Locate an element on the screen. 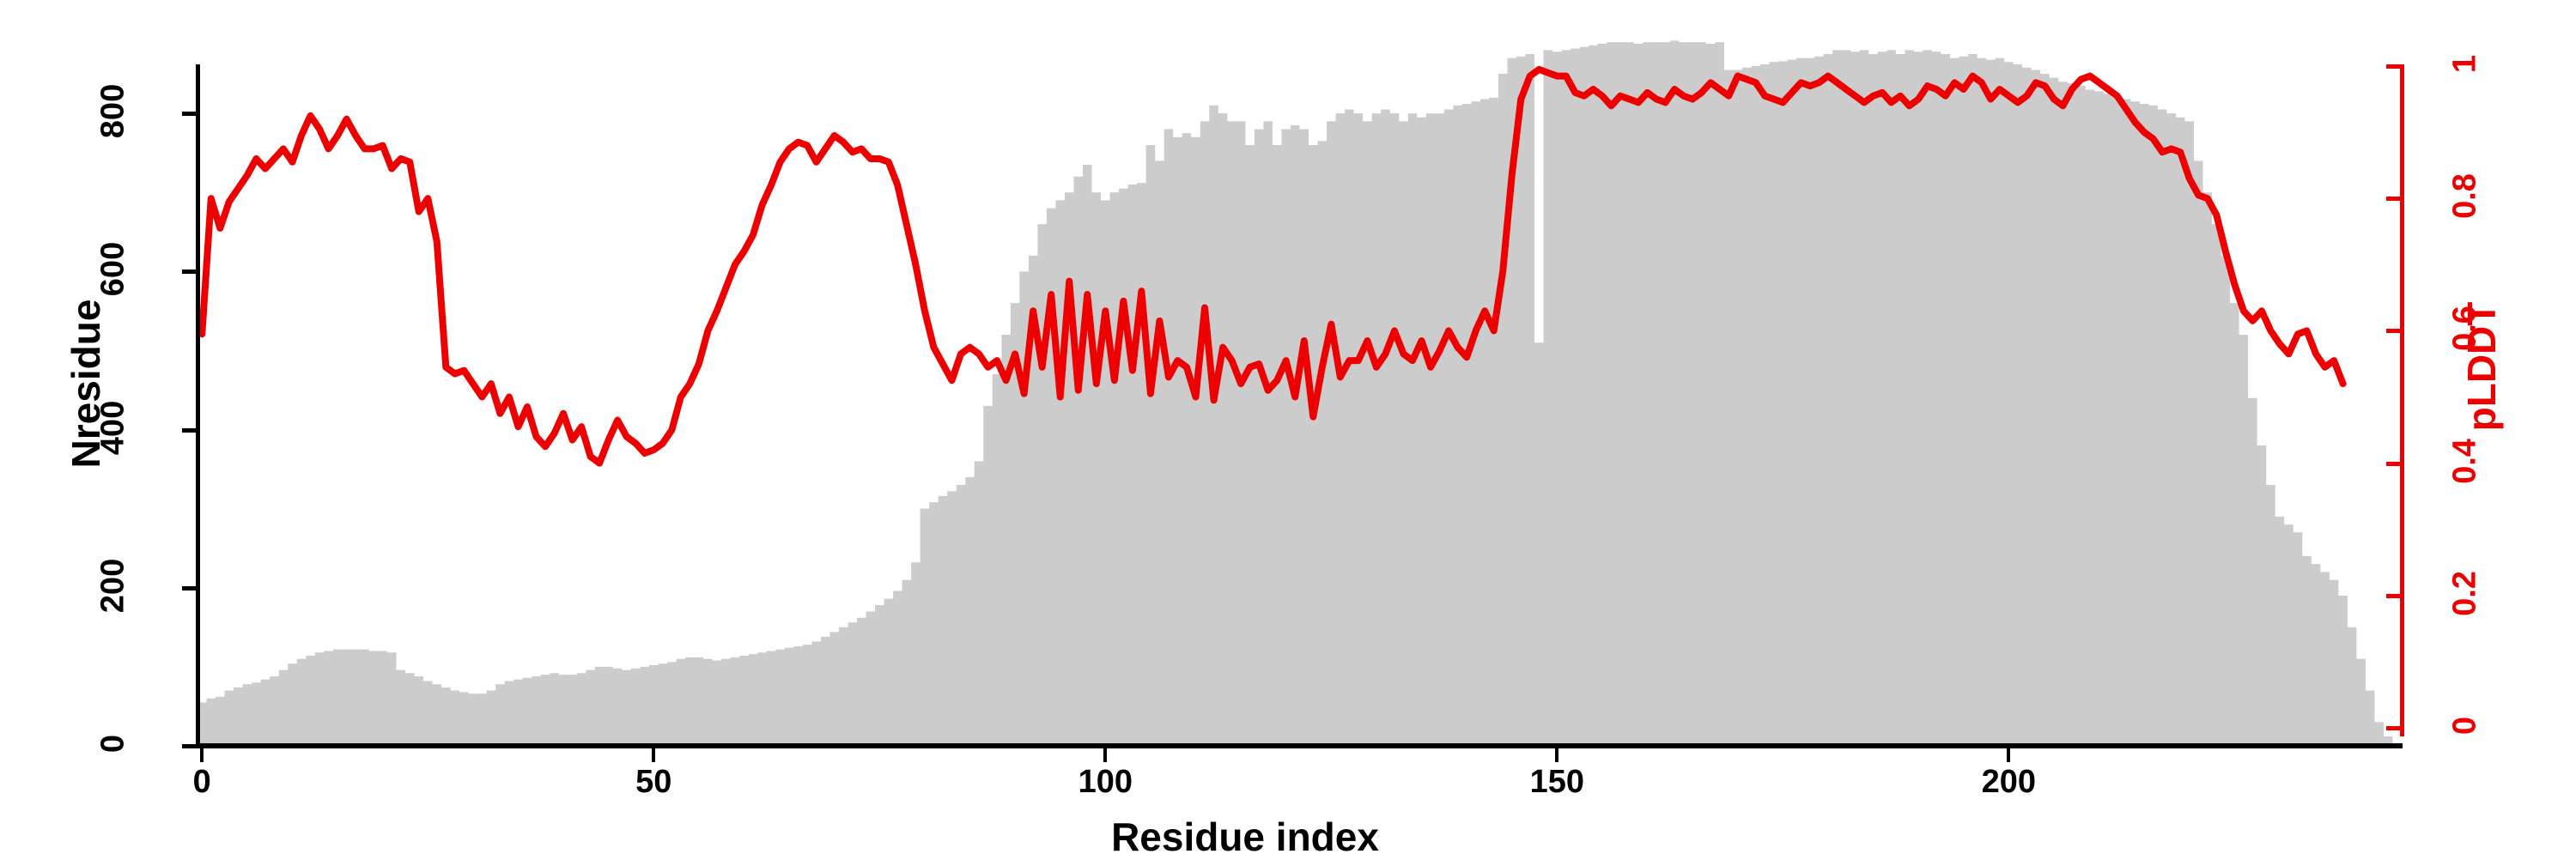 This screenshot has height=860, width=2576. x-axis-label: Residue index is located at coordinates (1245, 837).